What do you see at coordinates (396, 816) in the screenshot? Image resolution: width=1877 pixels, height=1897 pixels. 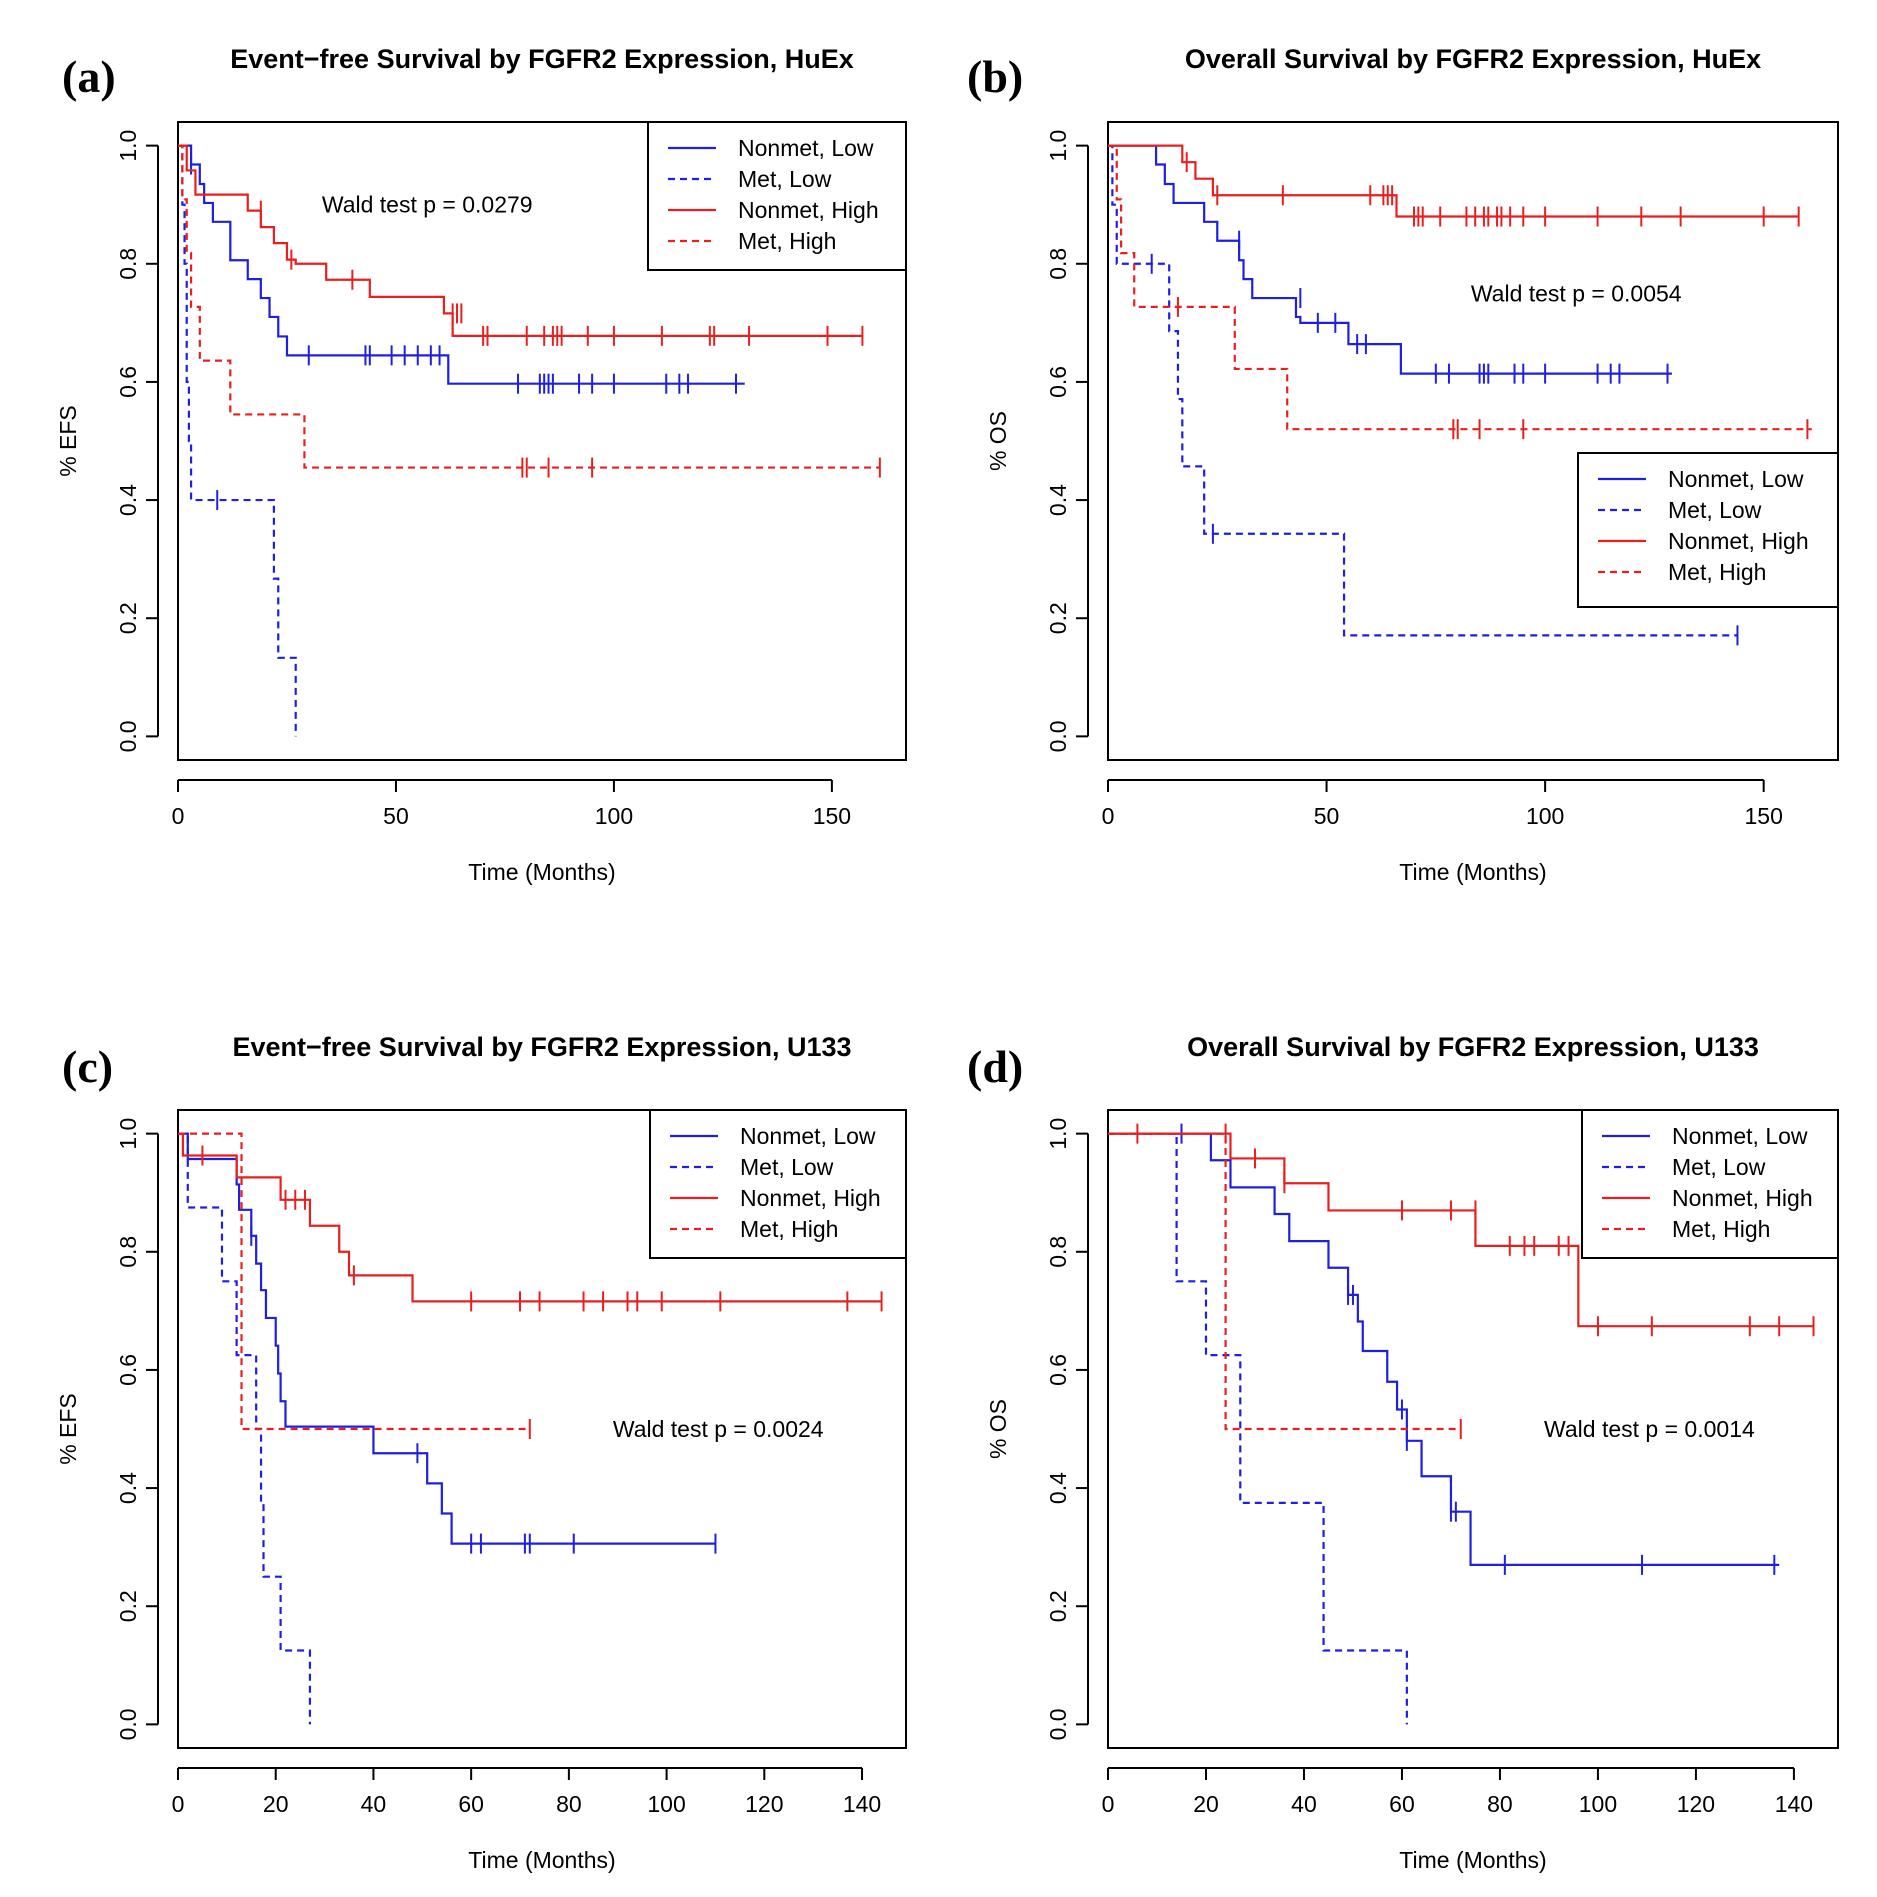 I see `x-tick-label: 50` at bounding box center [396, 816].